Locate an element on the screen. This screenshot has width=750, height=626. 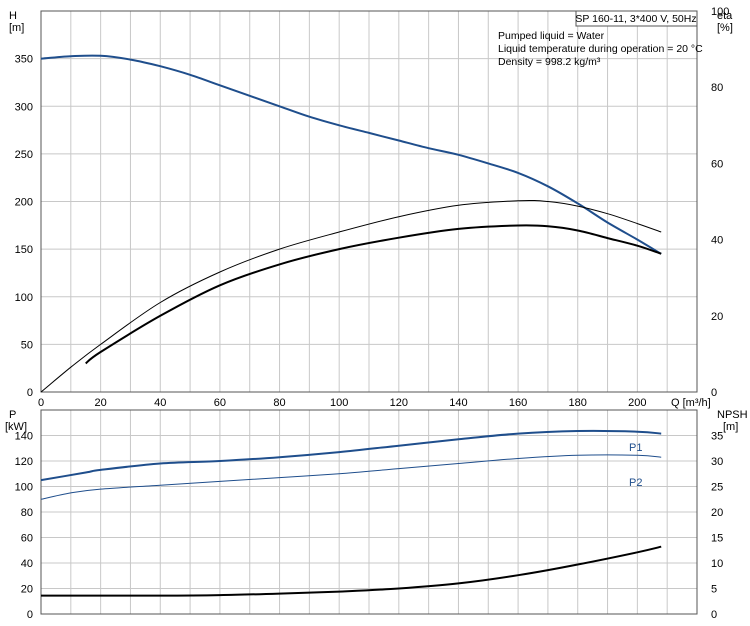
efficiency-tick-label: 100 is located at coordinates (720, 12).